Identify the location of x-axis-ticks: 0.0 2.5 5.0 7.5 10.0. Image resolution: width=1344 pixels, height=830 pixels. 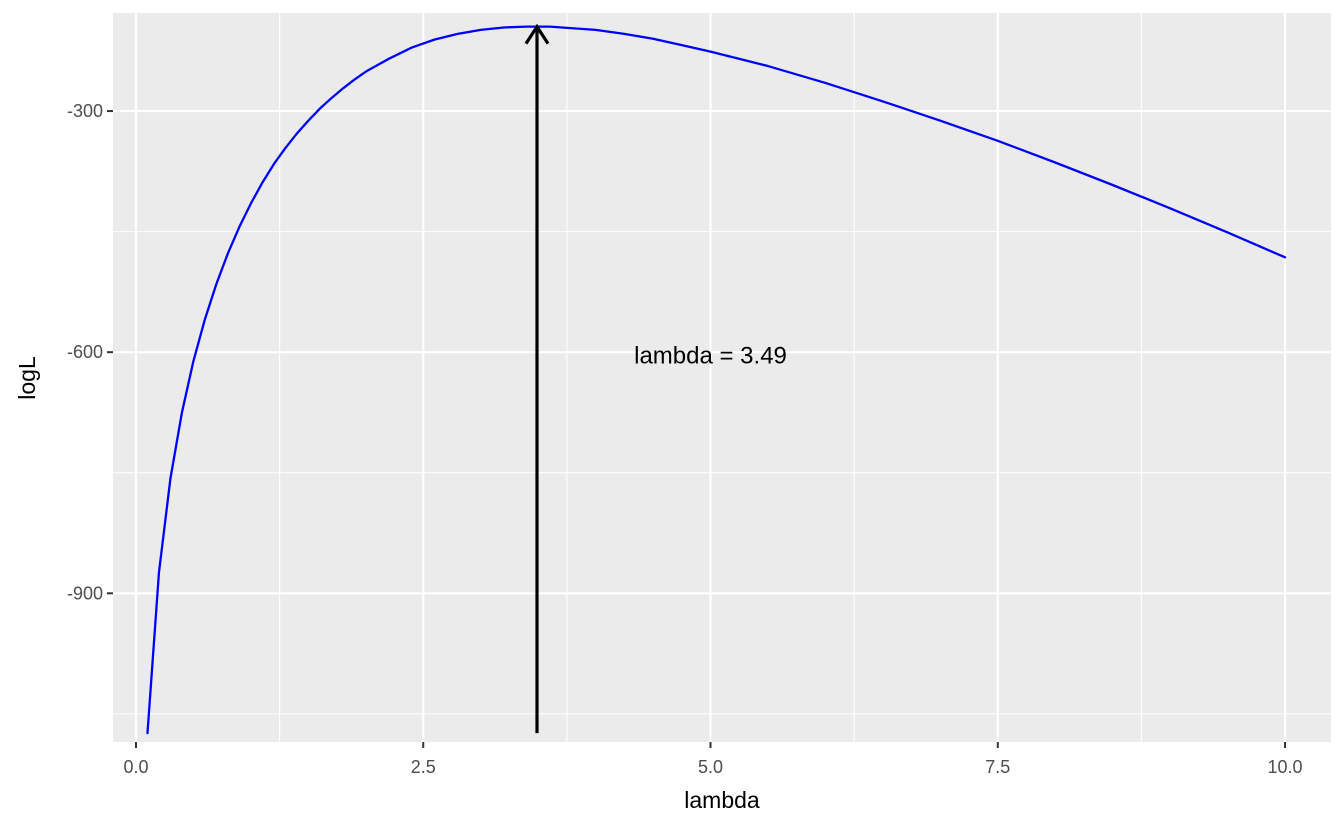
(713, 759).